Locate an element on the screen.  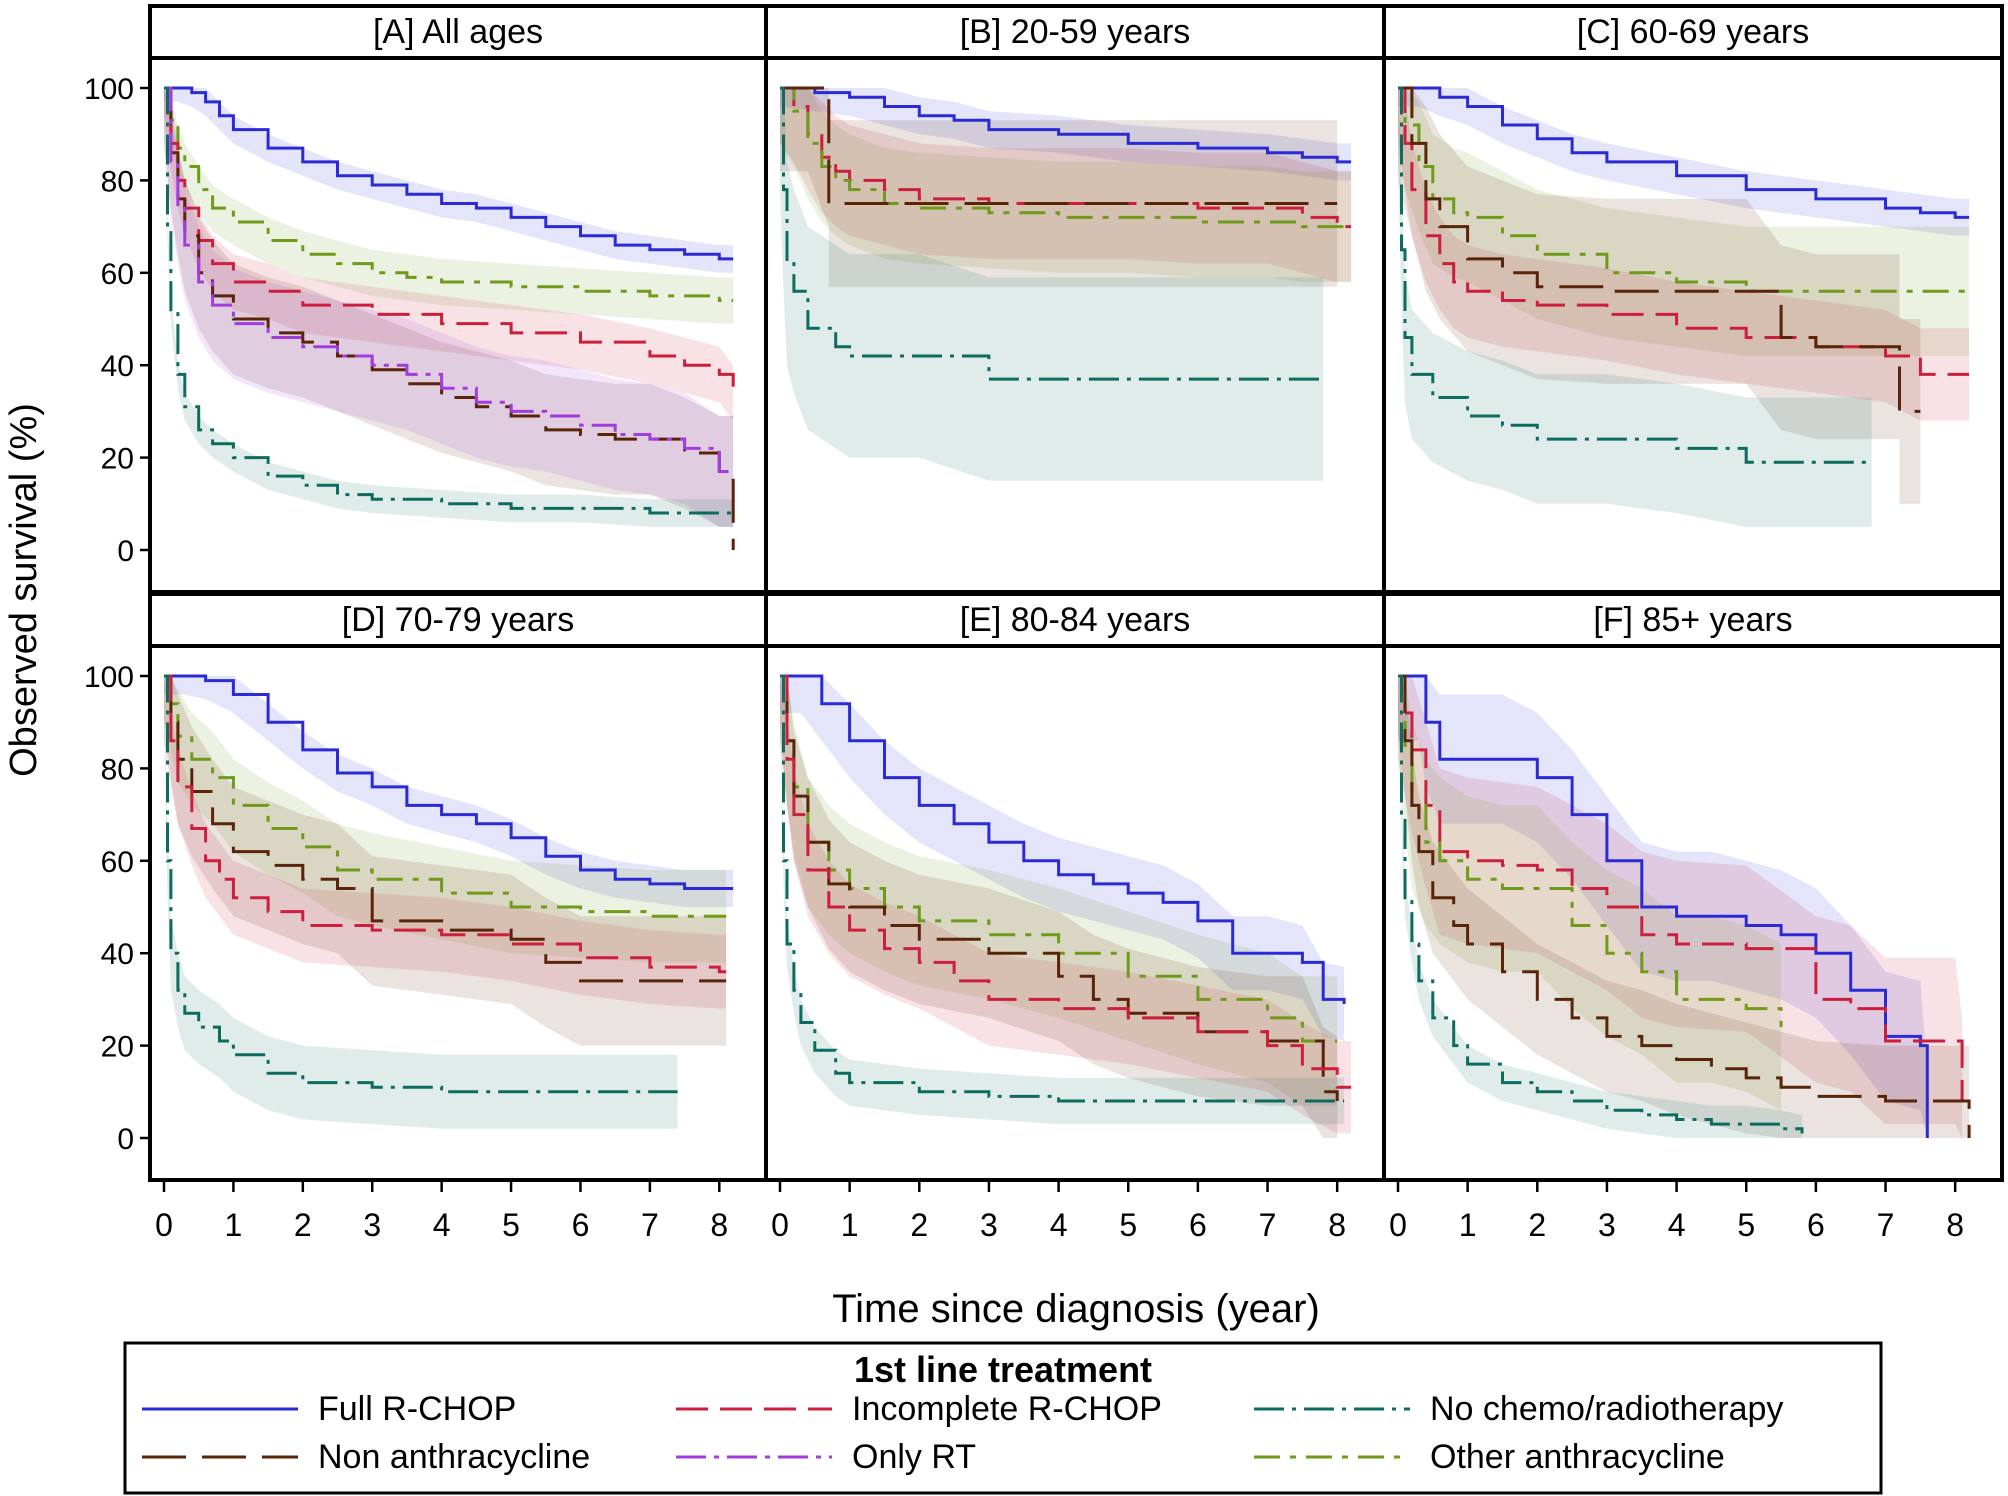
panel-title: [B] 20-59 years is located at coordinates (1075, 32).